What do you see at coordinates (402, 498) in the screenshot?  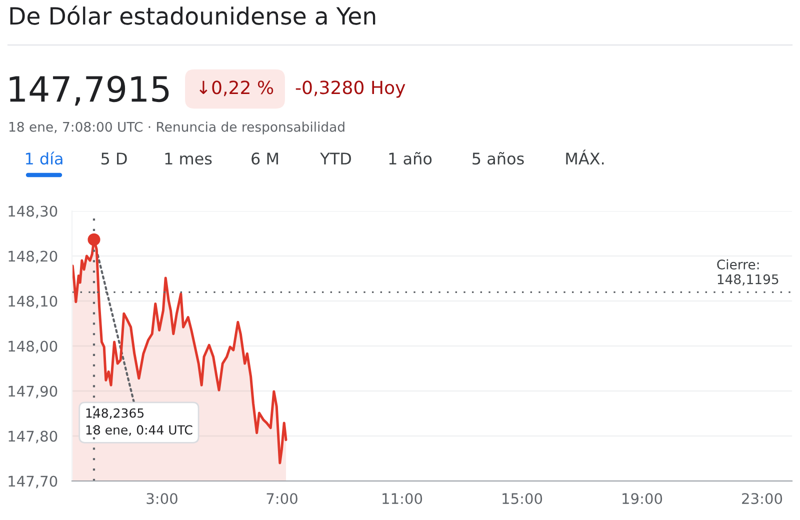 I see `x-tick-label: 11:00` at bounding box center [402, 498].